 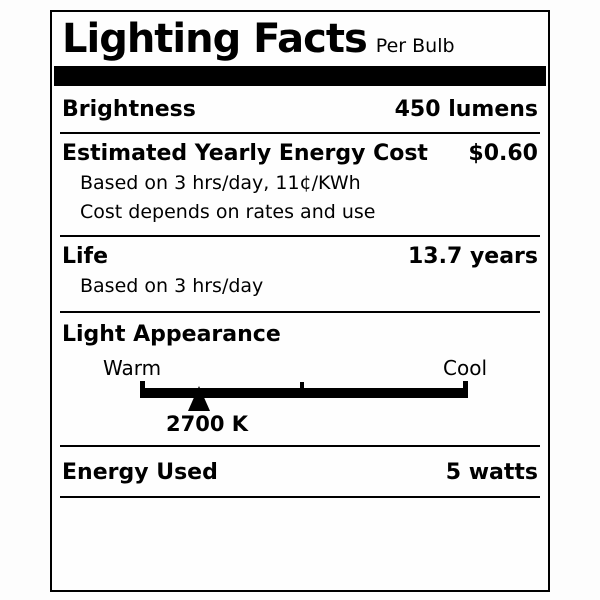 I want to click on brightness-row: Brightness 450 lumens, so click(x=300, y=110).